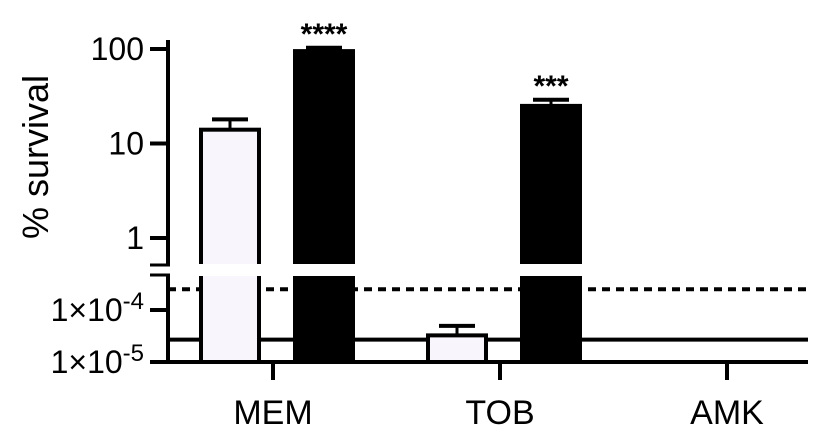 The height and width of the screenshot is (427, 821). What do you see at coordinates (126, 144) in the screenshot?
I see `y-tick-label: 10` at bounding box center [126, 144].